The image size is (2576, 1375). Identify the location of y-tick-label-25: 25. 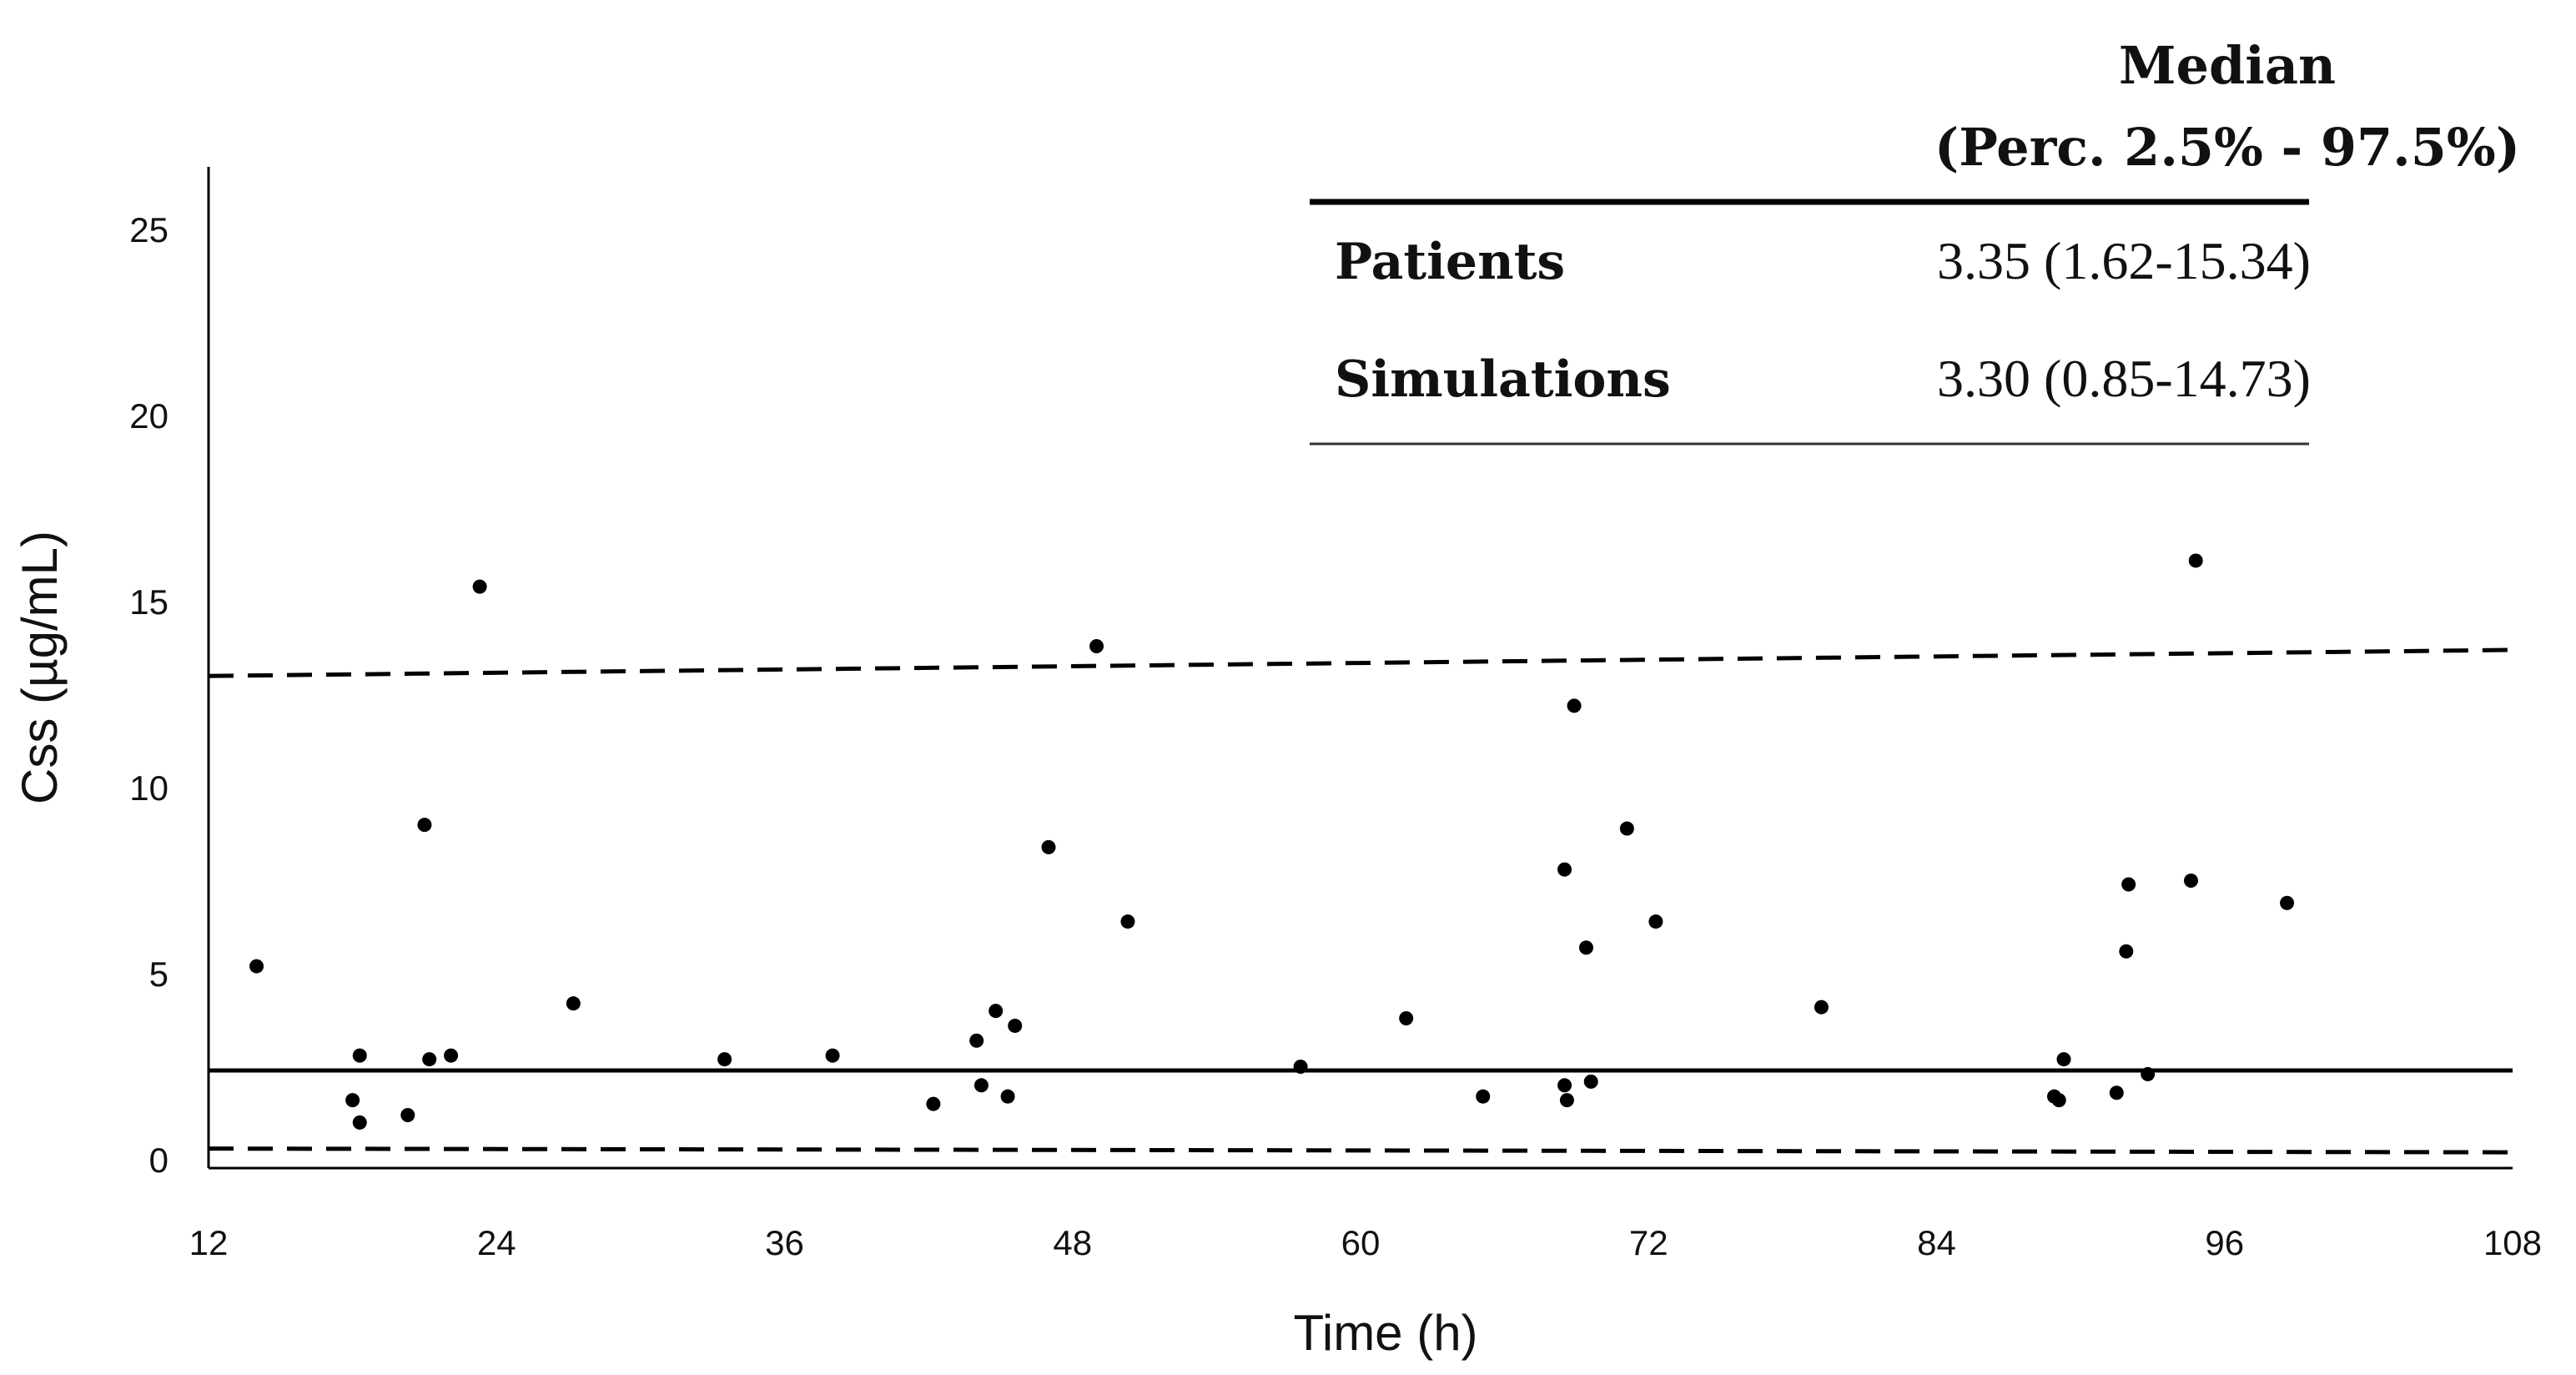
(149, 229).